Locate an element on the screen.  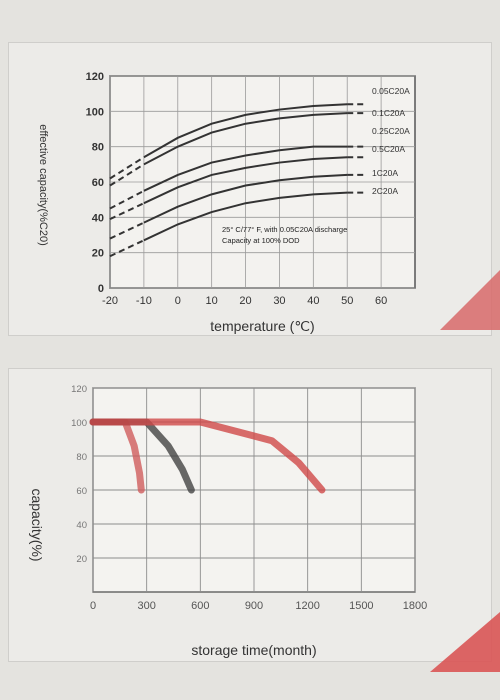
series-line-2C20A is located at coordinates (245, 216).